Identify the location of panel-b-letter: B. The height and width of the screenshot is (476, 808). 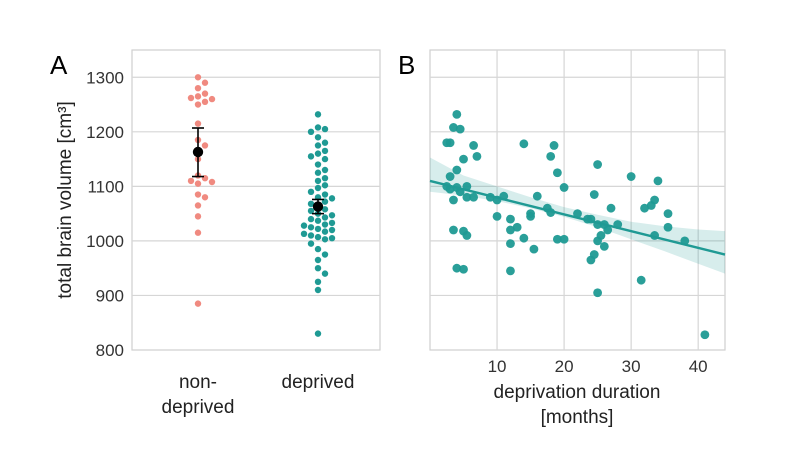
(406, 65).